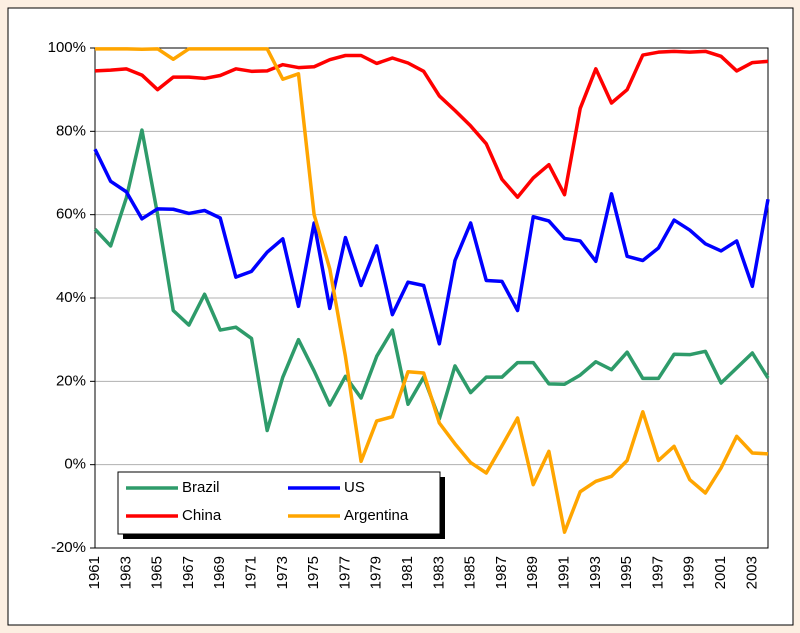 The image size is (800, 633). Describe the element at coordinates (157, 572) in the screenshot. I see `x-tick-label: 1965` at that location.